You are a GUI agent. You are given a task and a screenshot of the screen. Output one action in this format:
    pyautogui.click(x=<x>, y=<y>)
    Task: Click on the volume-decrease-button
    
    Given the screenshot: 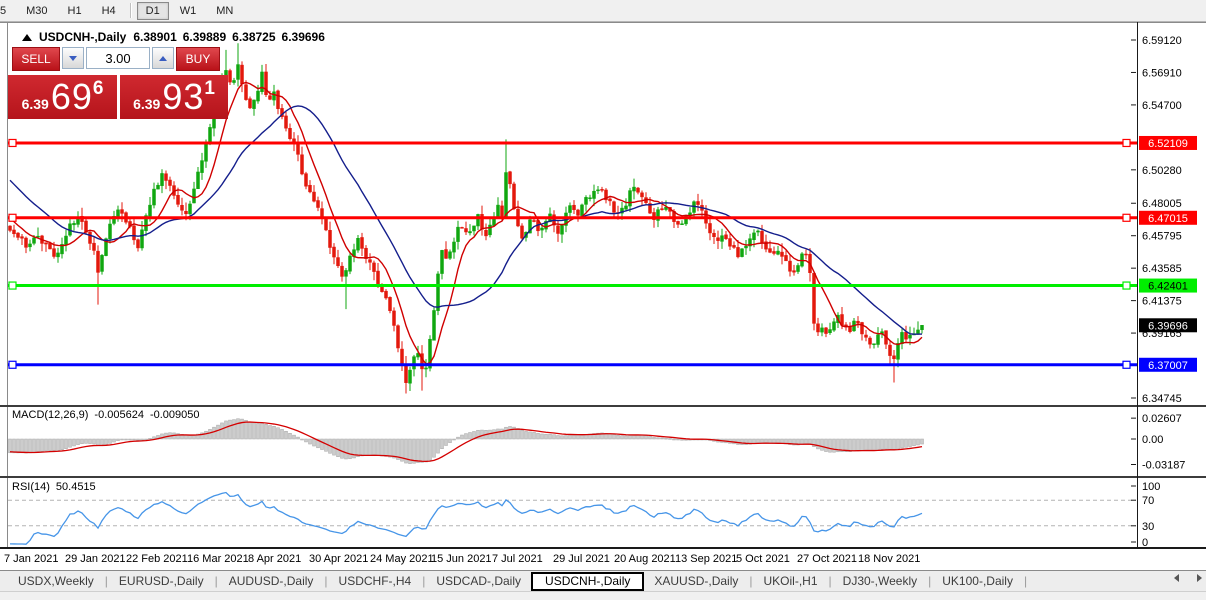 What is the action you would take?
    pyautogui.click(x=73, y=58)
    